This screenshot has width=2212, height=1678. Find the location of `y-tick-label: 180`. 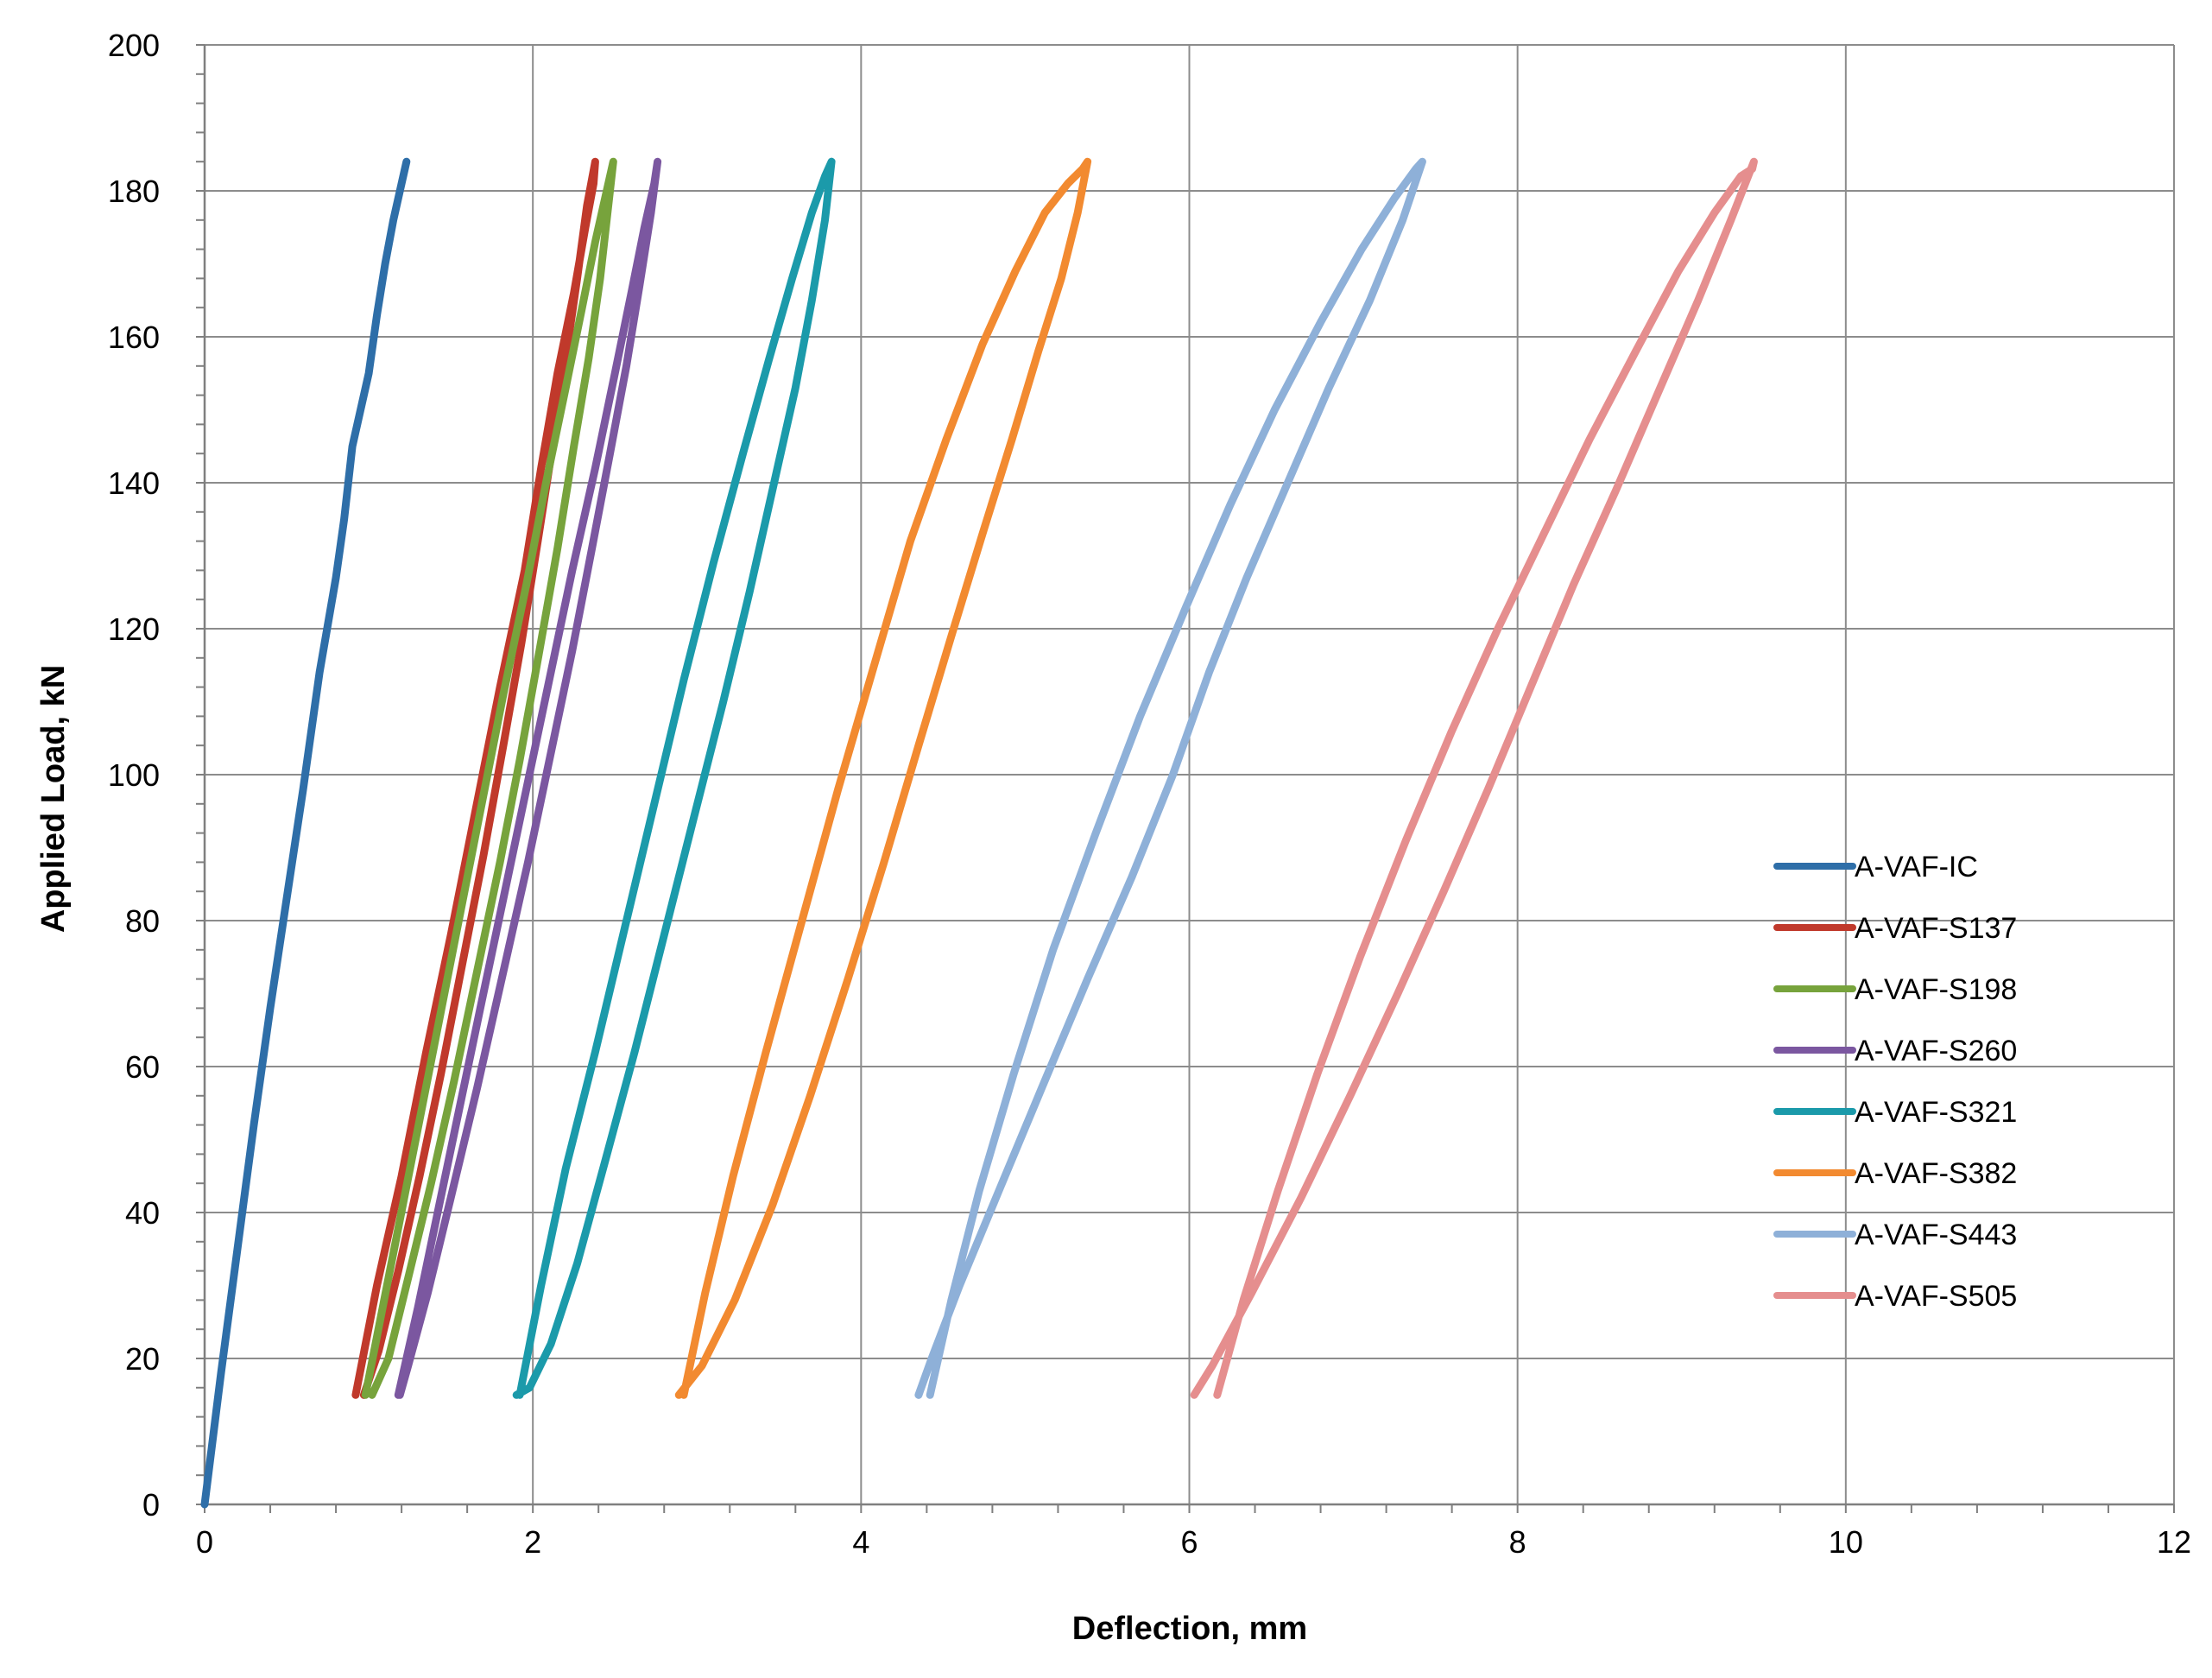

y-tick-label: 180 is located at coordinates (134, 191).